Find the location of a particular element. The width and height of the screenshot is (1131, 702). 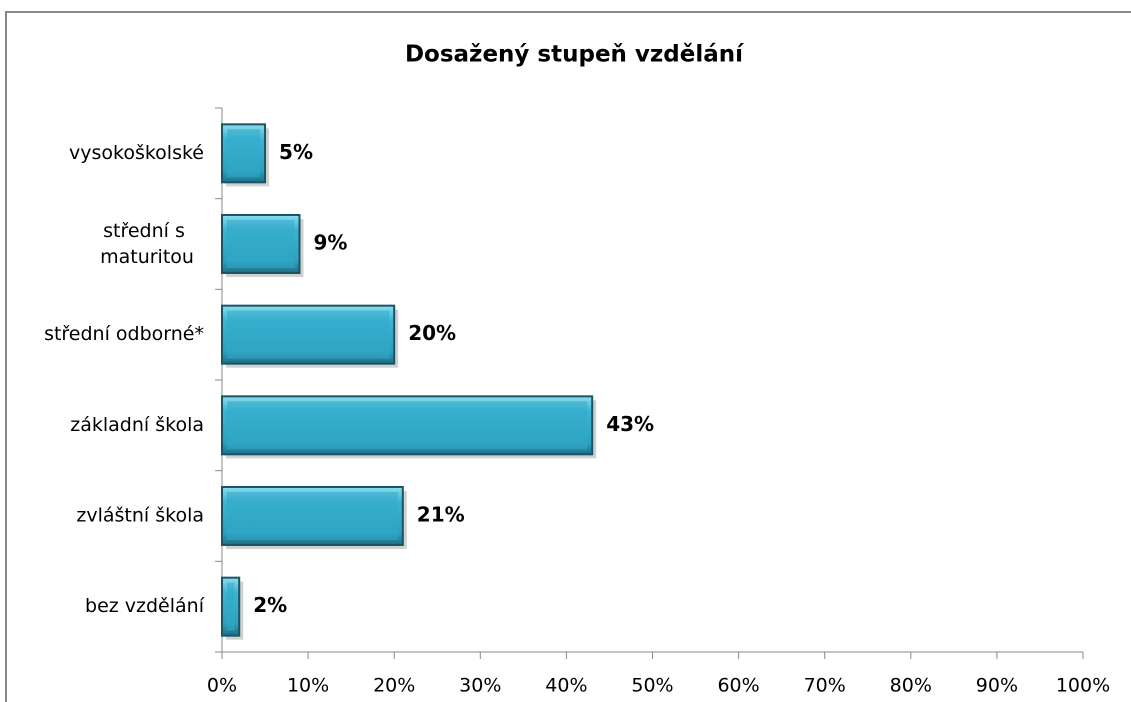

x-tick-label: 0% is located at coordinates (222, 686).